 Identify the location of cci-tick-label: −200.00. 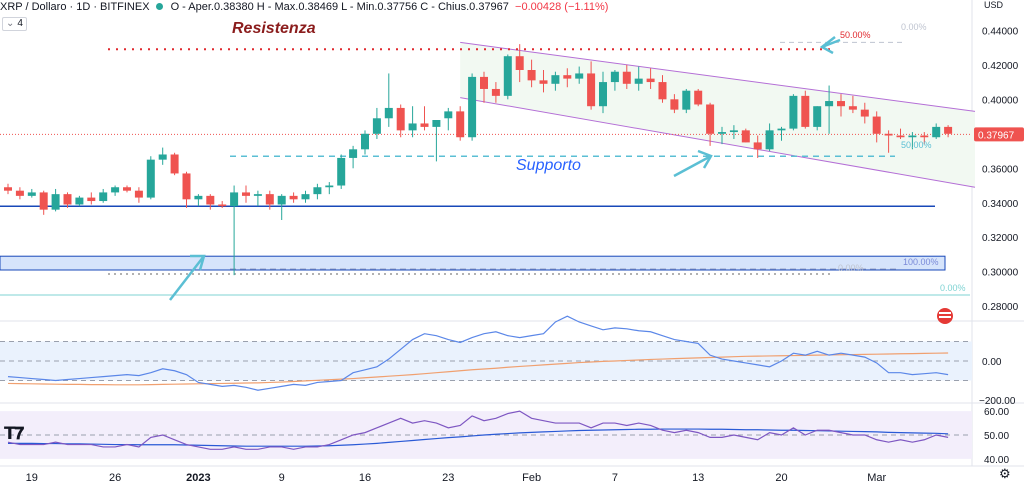
(997, 401).